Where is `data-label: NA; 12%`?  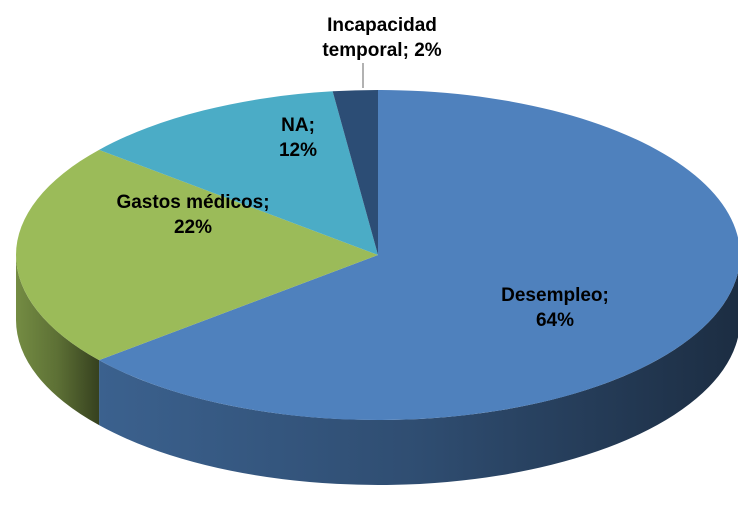
data-label: NA; 12% is located at coordinates (298, 138).